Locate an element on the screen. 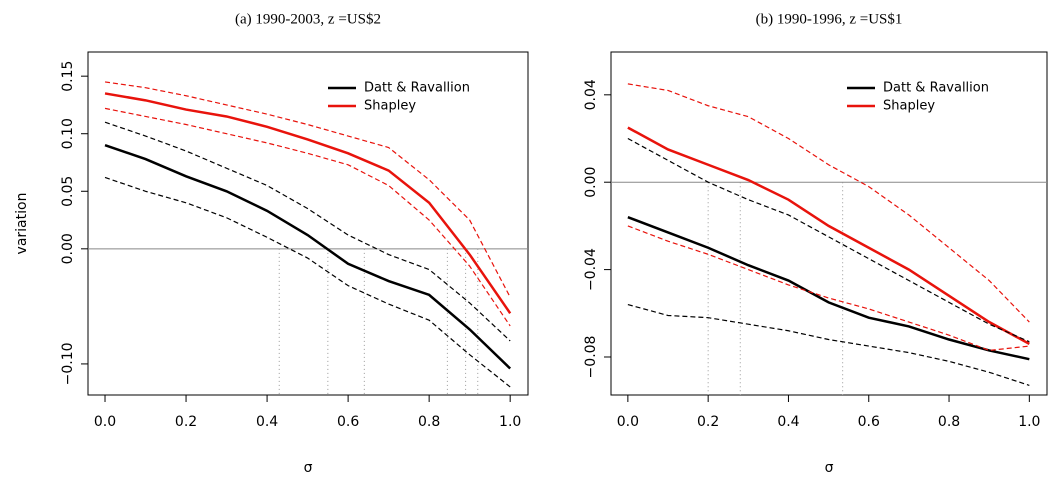 This screenshot has width=1049, height=487. y-tick-label: 0.10 is located at coordinates (68, 133).